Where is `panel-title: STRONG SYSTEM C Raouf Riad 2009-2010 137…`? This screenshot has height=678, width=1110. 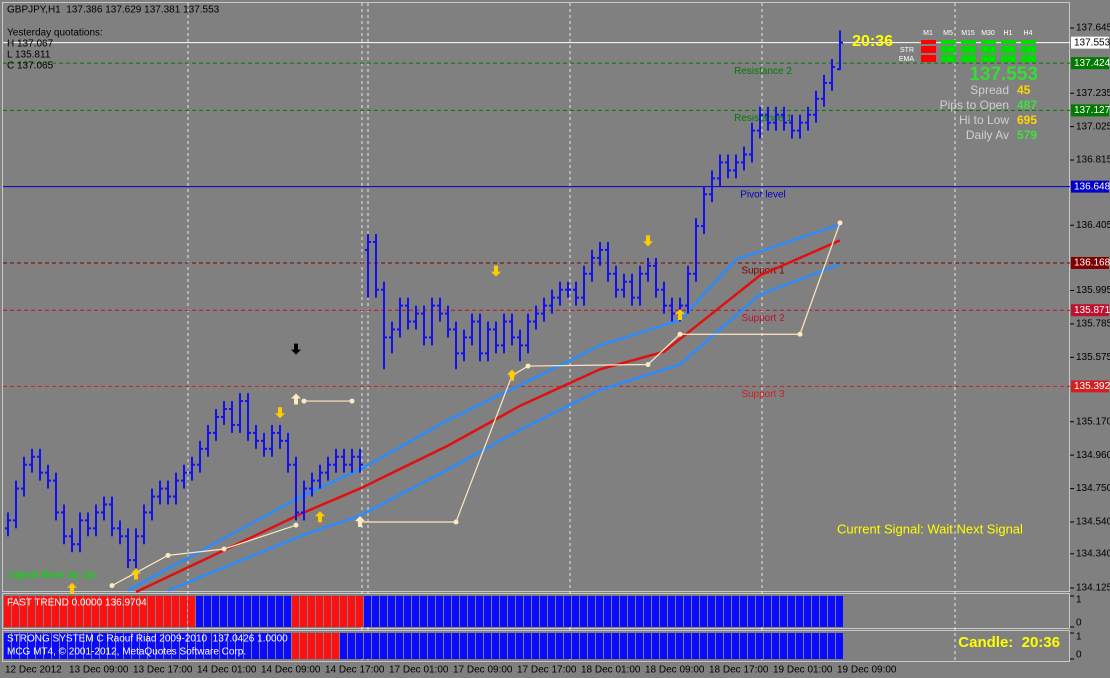
panel-title: STRONG SYSTEM C Raouf Riad 2009-2010 137… is located at coordinates (147, 639).